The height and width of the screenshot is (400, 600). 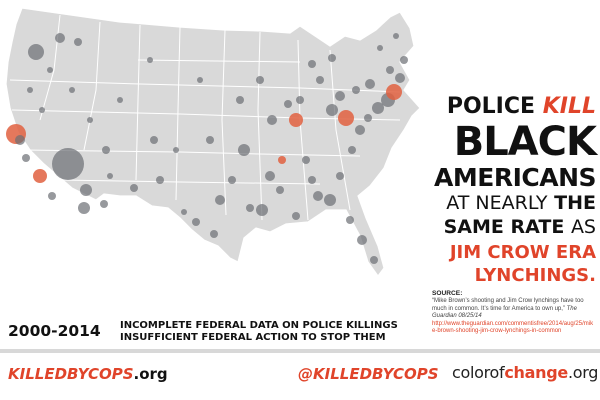 I want to click on footer-divider, so click(x=300, y=351).